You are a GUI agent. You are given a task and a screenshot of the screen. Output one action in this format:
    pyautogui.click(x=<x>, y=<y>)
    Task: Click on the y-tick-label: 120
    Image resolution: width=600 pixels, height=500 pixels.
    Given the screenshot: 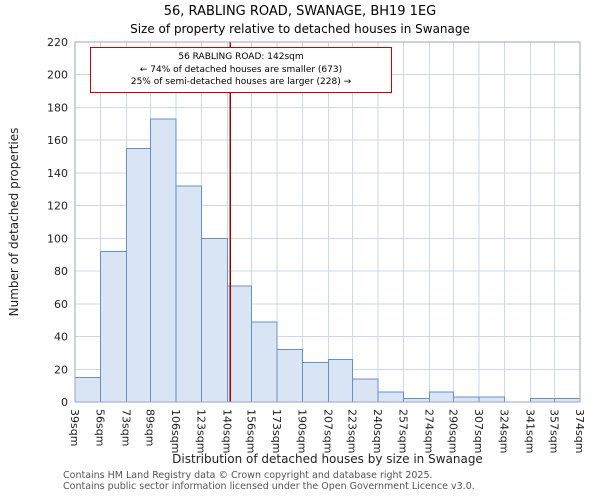 What is the action you would take?
    pyautogui.click(x=57, y=206)
    